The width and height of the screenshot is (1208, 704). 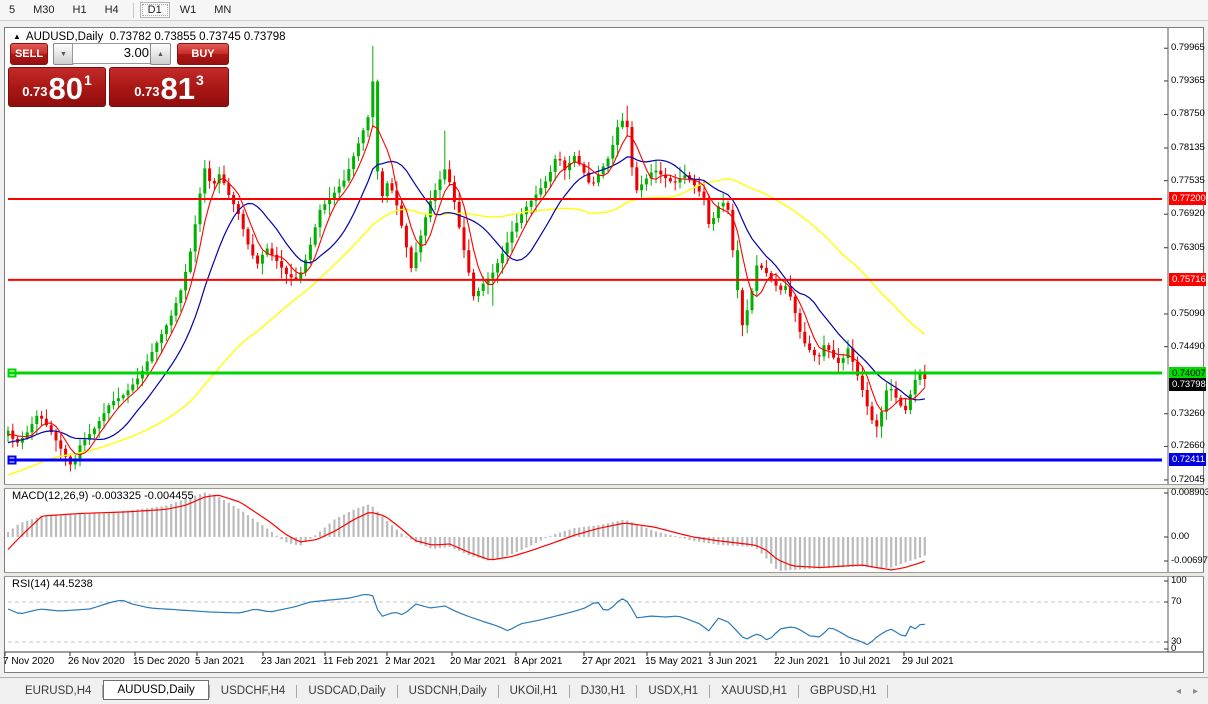 What do you see at coordinates (1178, 691) in the screenshot?
I see `tab-scroll-left-icon: ◂` at bounding box center [1178, 691].